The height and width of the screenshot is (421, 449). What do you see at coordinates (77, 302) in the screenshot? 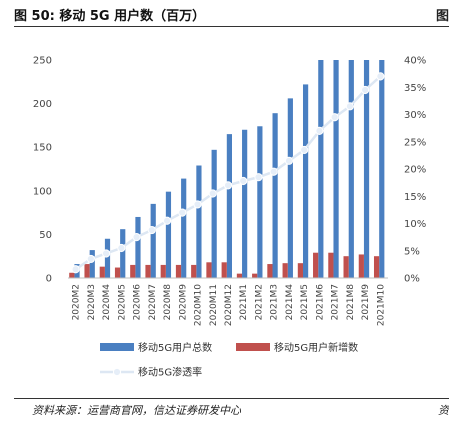
I see `x-tick-label: 2020M2` at bounding box center [77, 302].